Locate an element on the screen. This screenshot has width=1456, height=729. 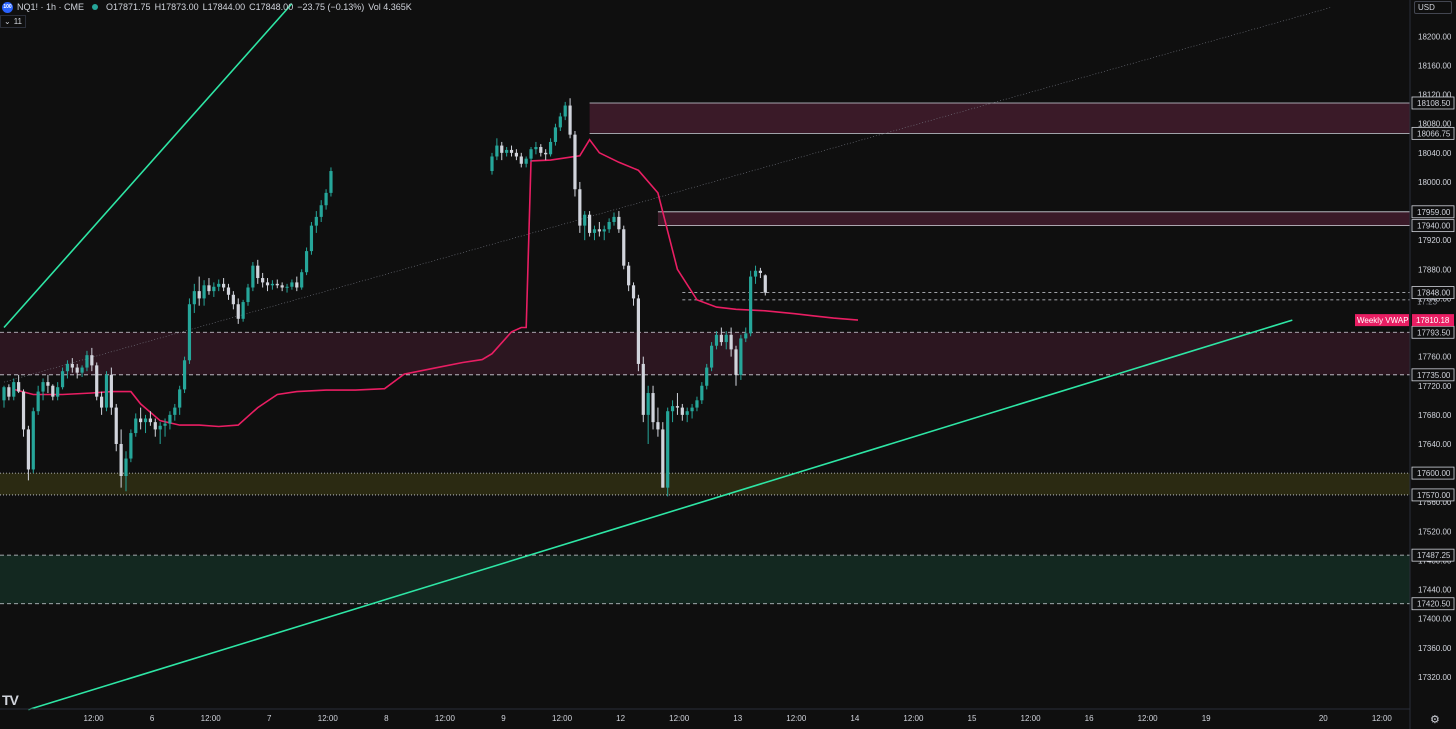
y-tick-label-8: 17640.00 is located at coordinates (1435, 444).